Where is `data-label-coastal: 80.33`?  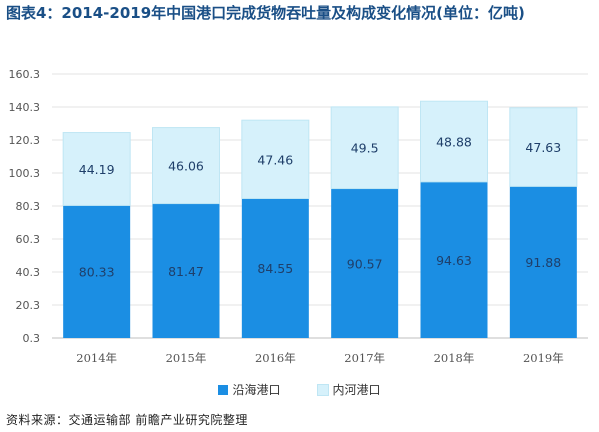 data-label-coastal: 80.33 is located at coordinates (97, 272).